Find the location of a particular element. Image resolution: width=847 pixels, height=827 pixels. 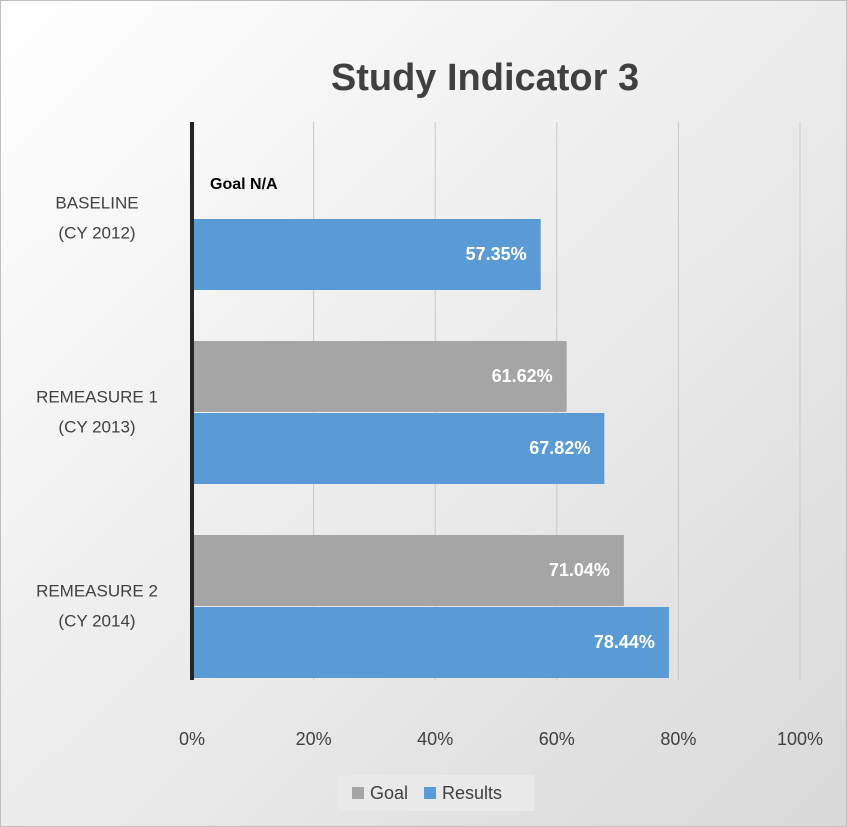

legend-label: Goal is located at coordinates (389, 793).